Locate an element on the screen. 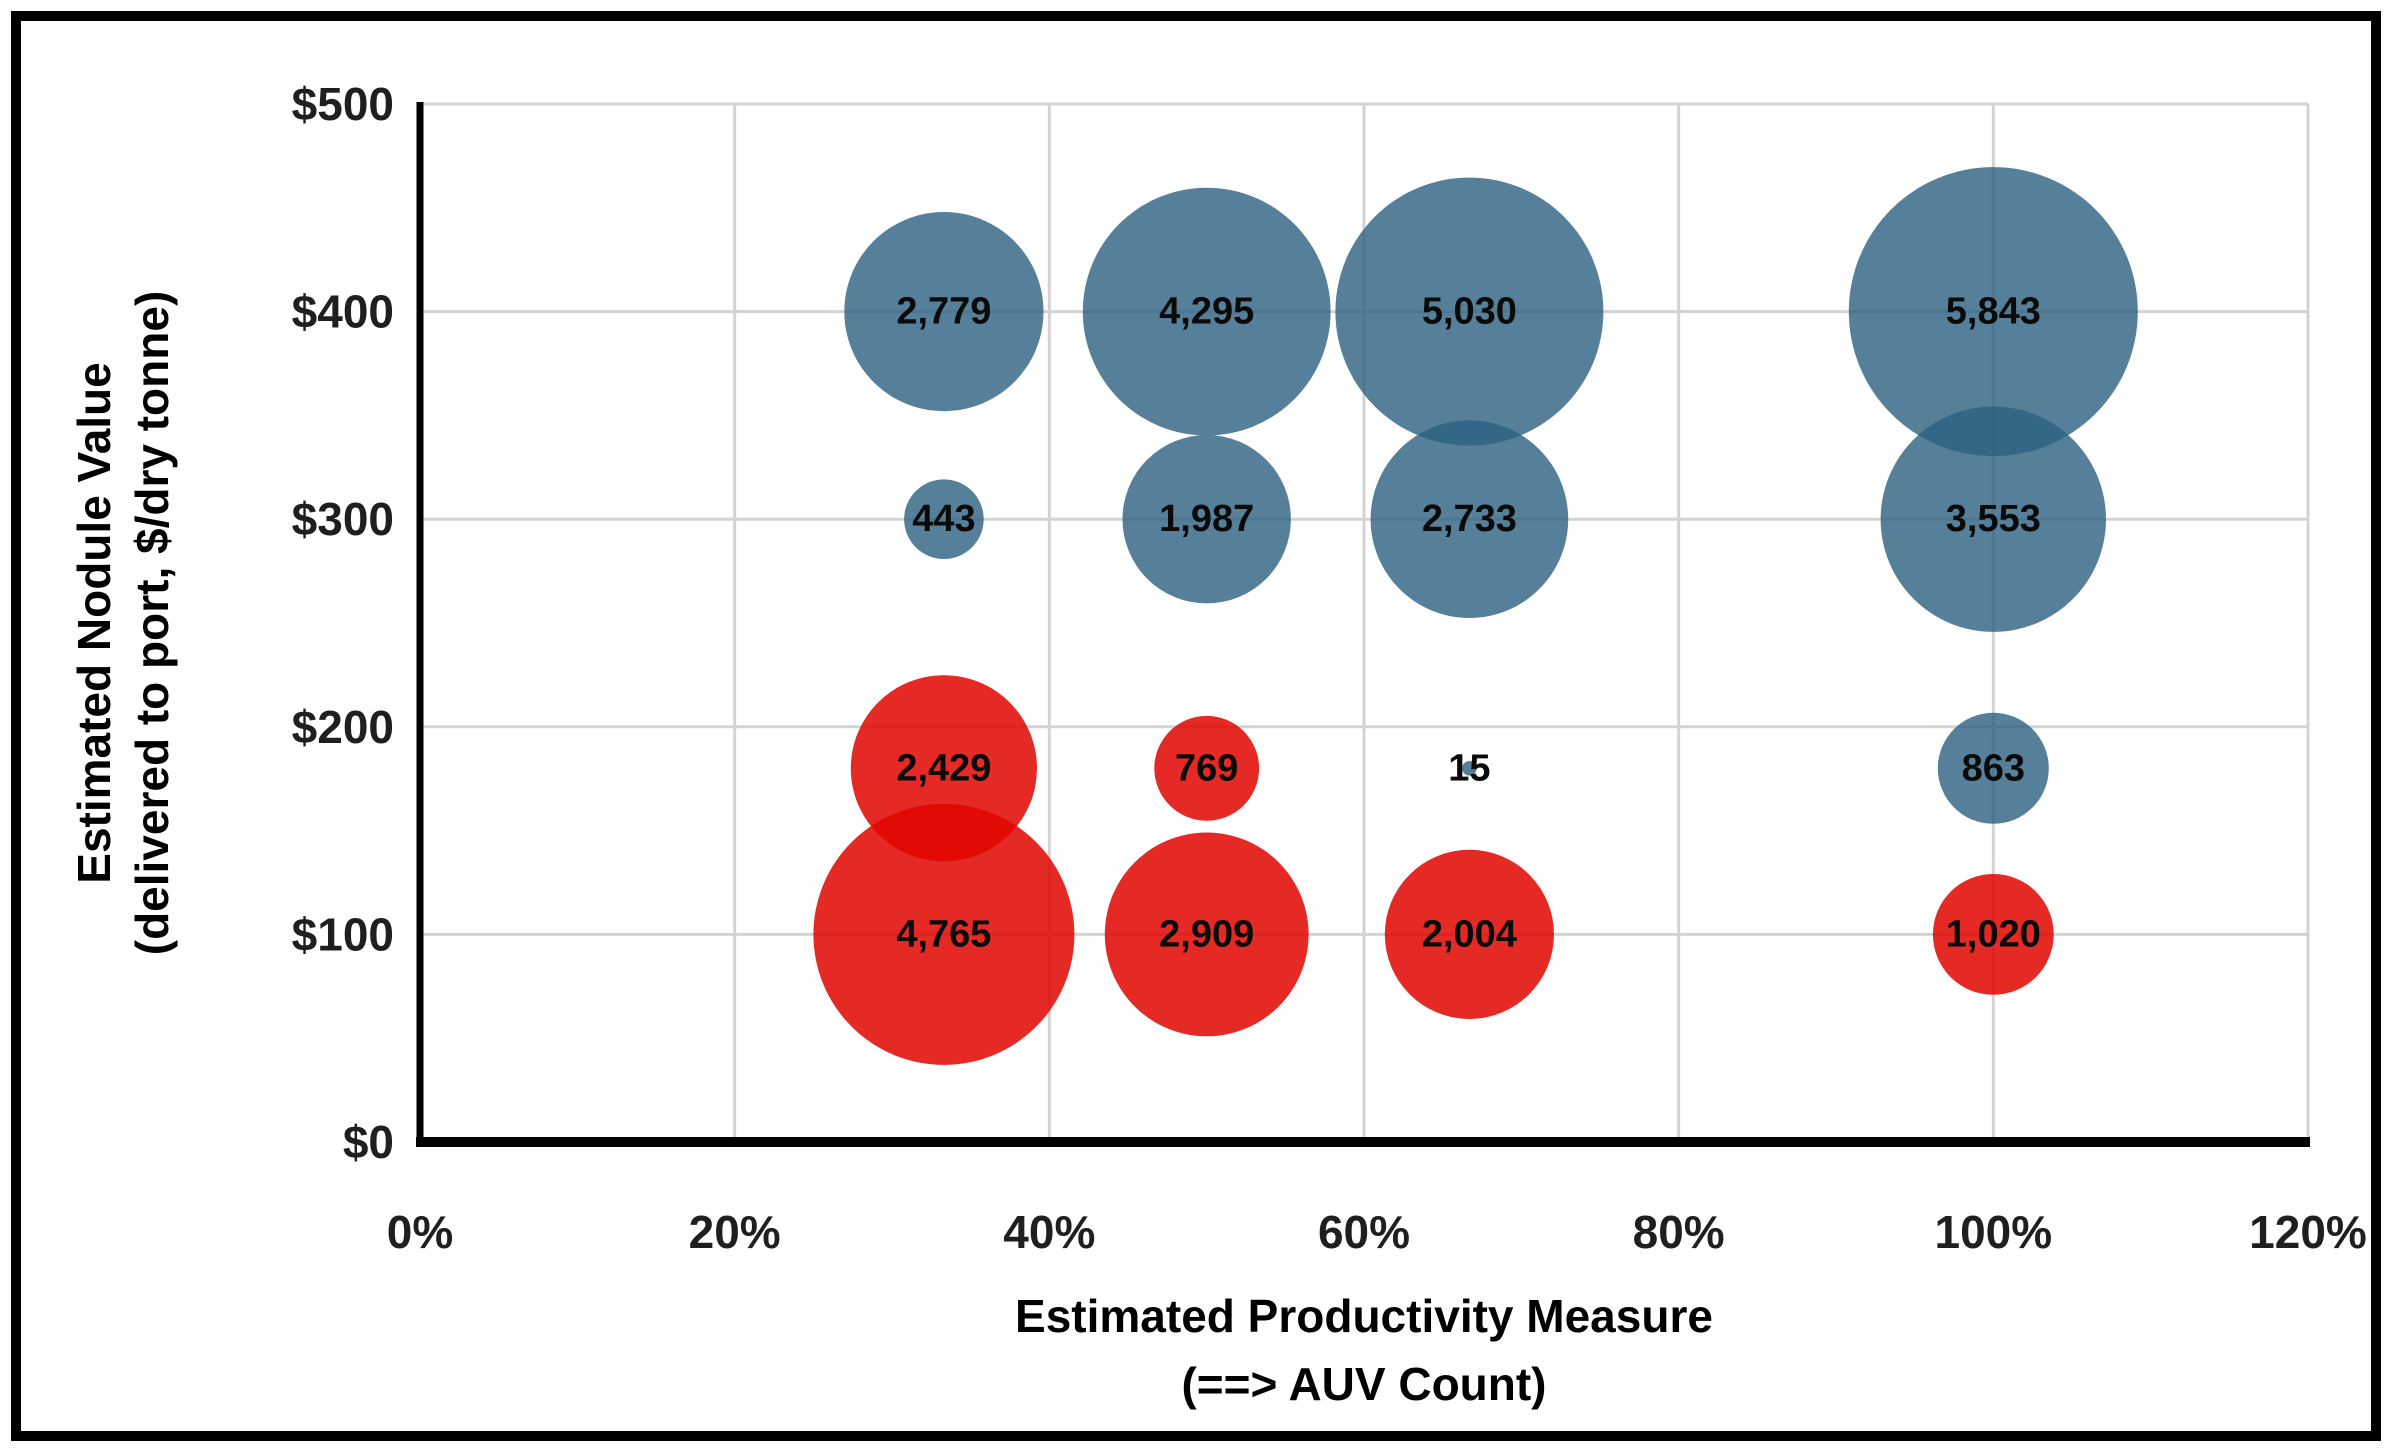 This screenshot has height=1452, width=2392. x-tick-label-20: 20% is located at coordinates (735, 1232).